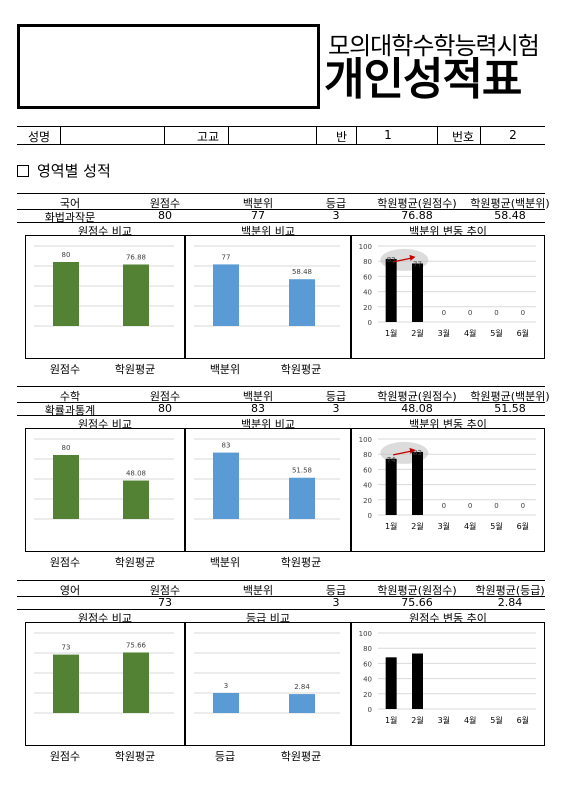 The width and height of the screenshot is (567, 807). What do you see at coordinates (165, 602) in the screenshot?
I see `value-cell: 73` at bounding box center [165, 602].